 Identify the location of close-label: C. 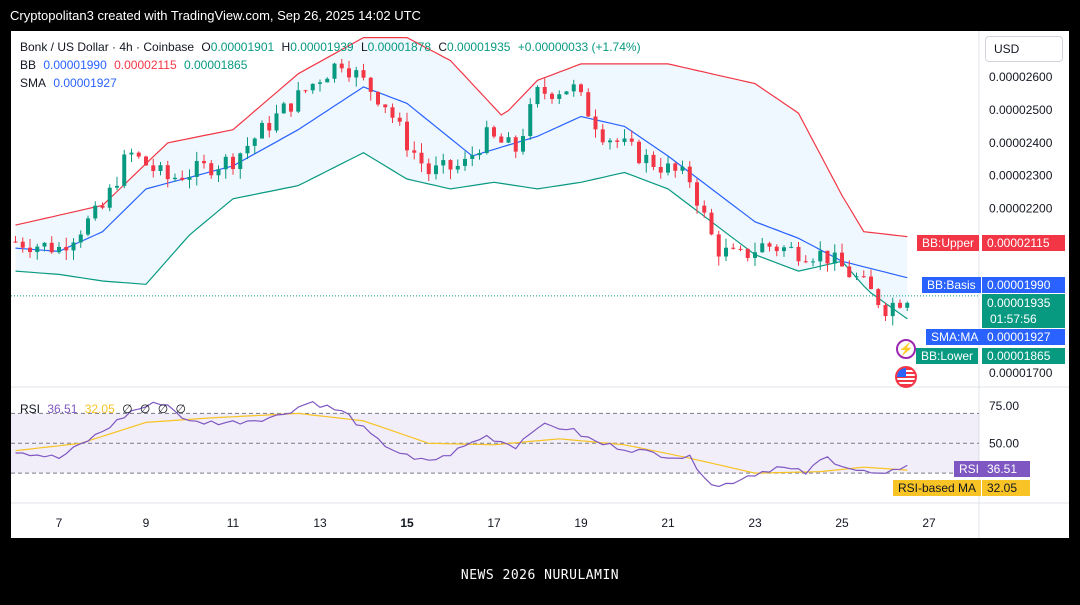
(443, 47).